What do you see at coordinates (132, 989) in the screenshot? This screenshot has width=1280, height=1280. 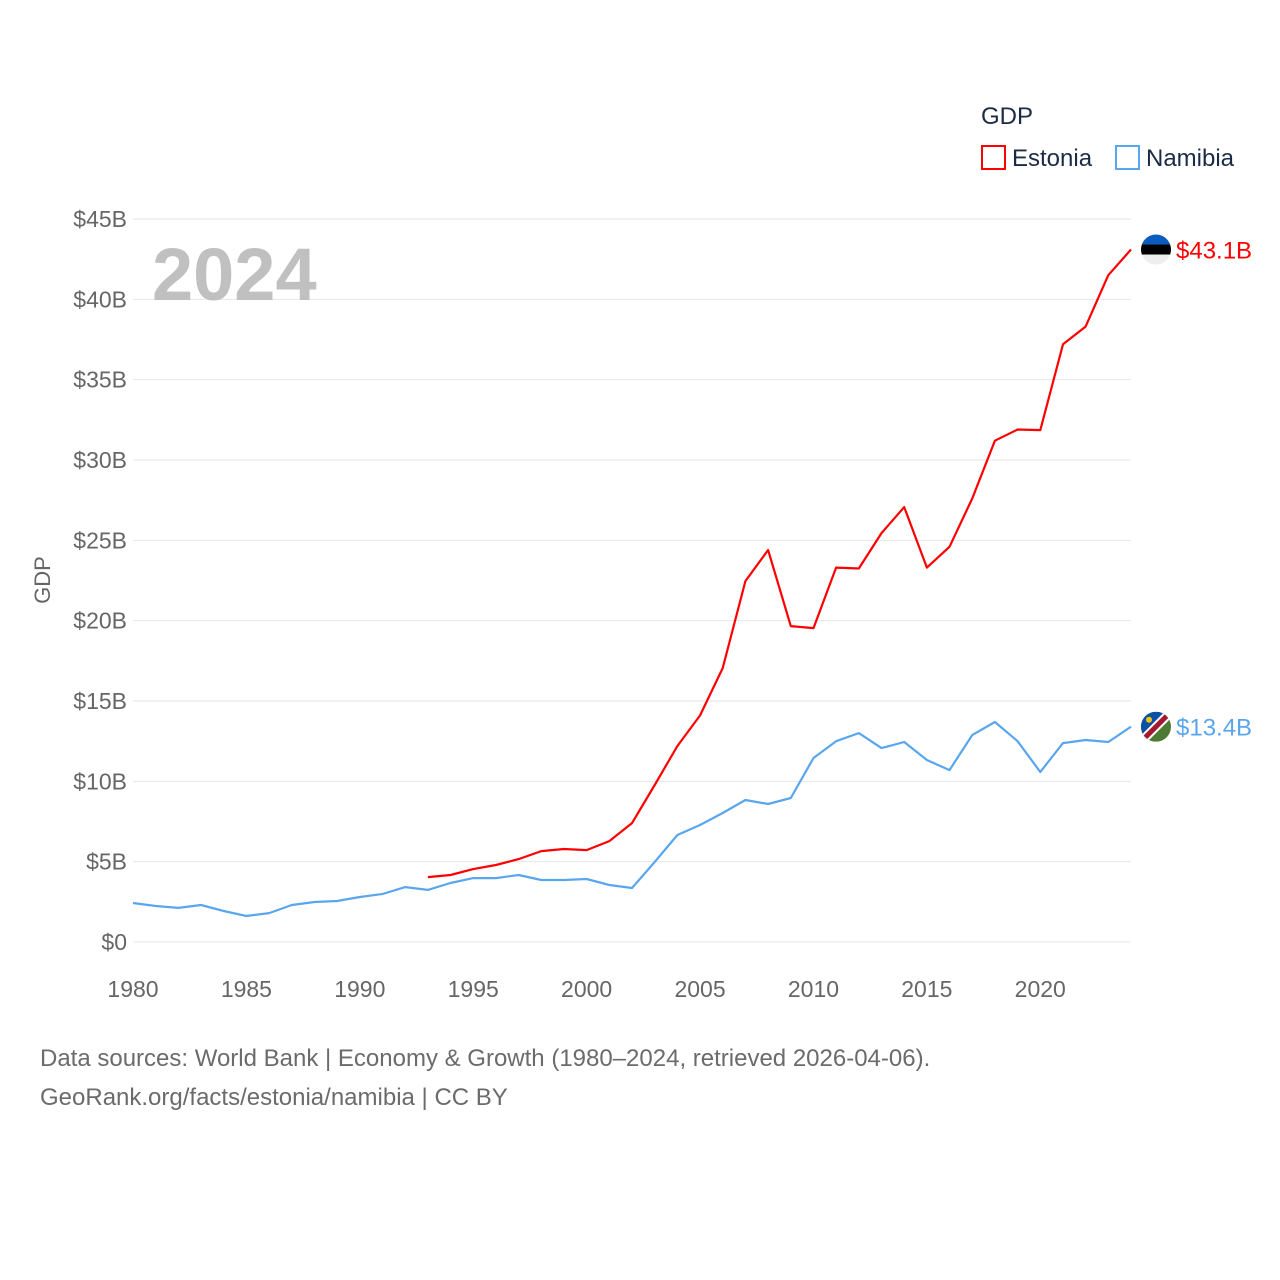 I see `x-tick-label: 1980` at bounding box center [132, 989].